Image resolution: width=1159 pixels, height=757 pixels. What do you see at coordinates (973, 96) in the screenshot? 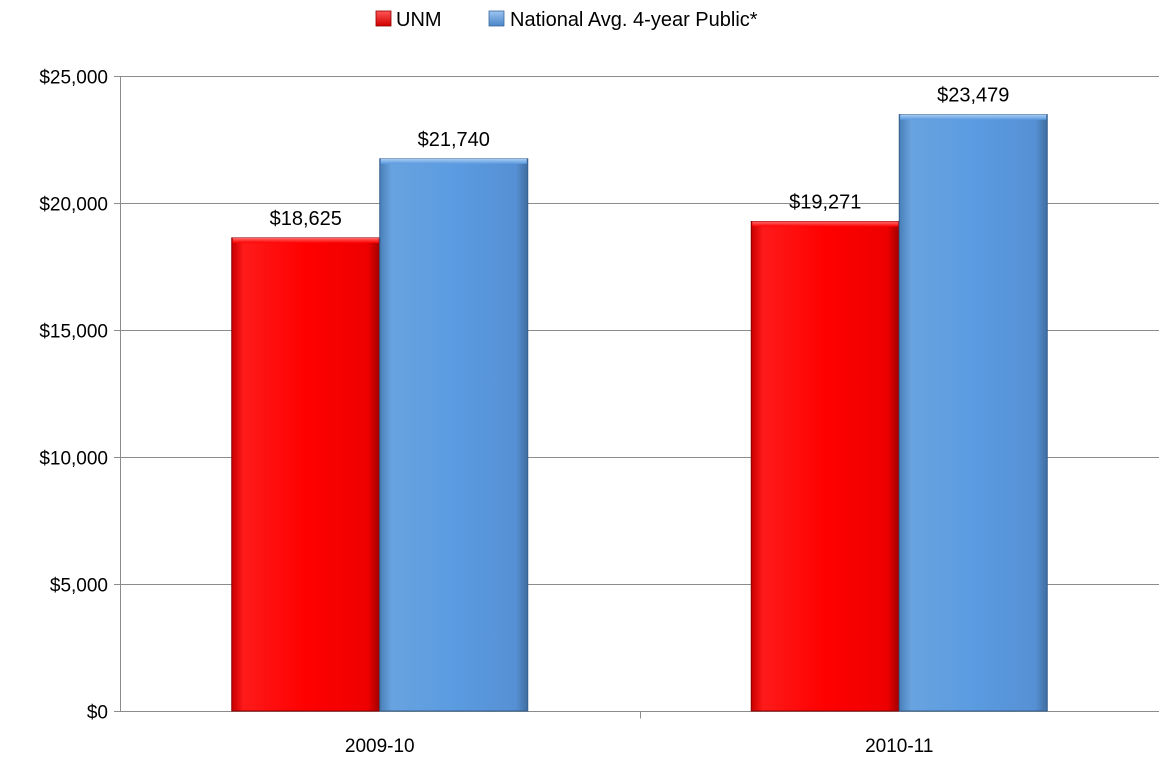
I see `data-label-national-2010-11: $23,479` at bounding box center [973, 96].